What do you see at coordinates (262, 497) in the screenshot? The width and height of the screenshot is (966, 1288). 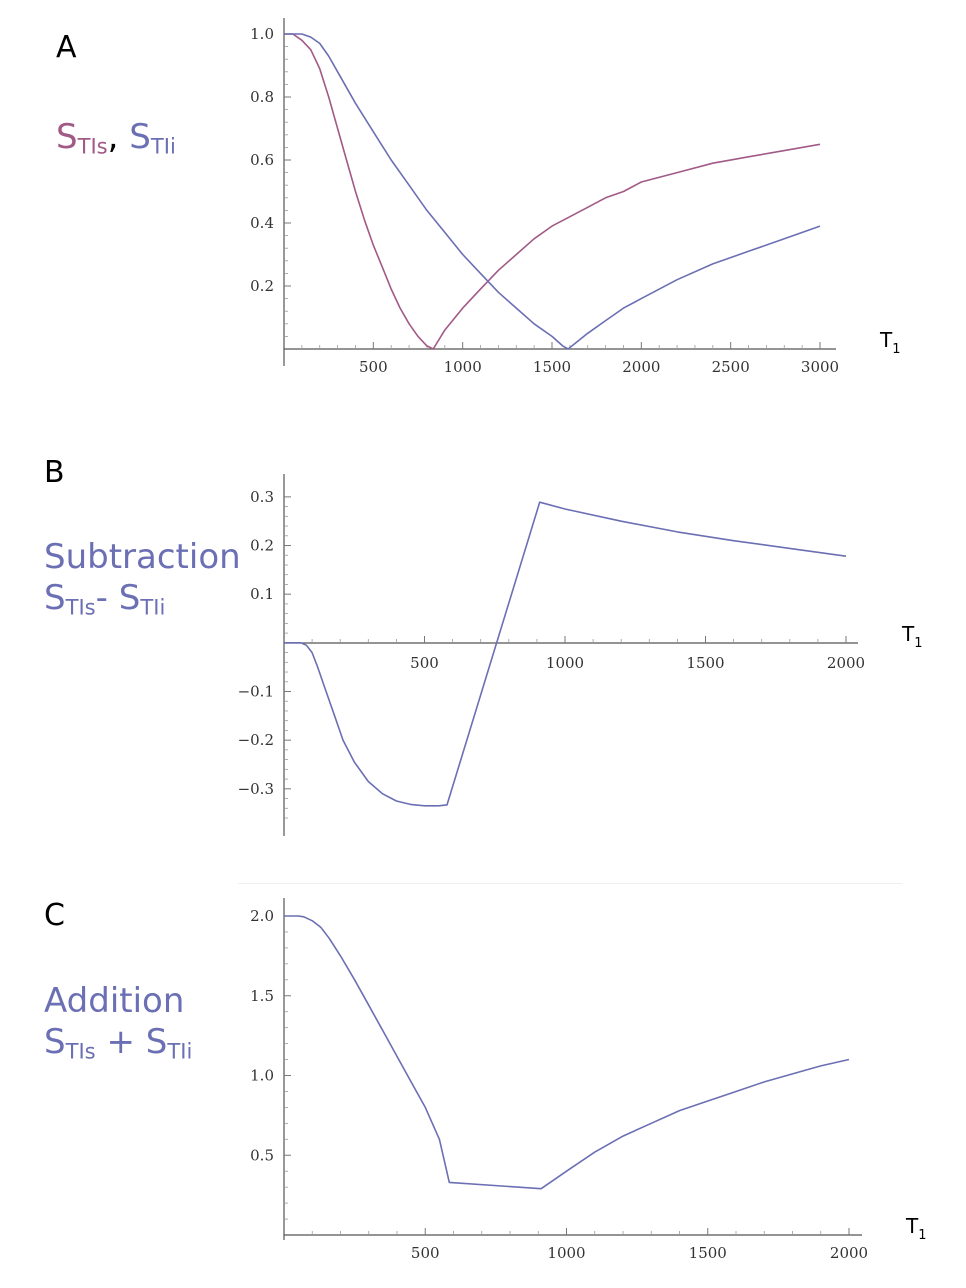 I see `panel-b-y-tick-label: 0.3` at bounding box center [262, 497].